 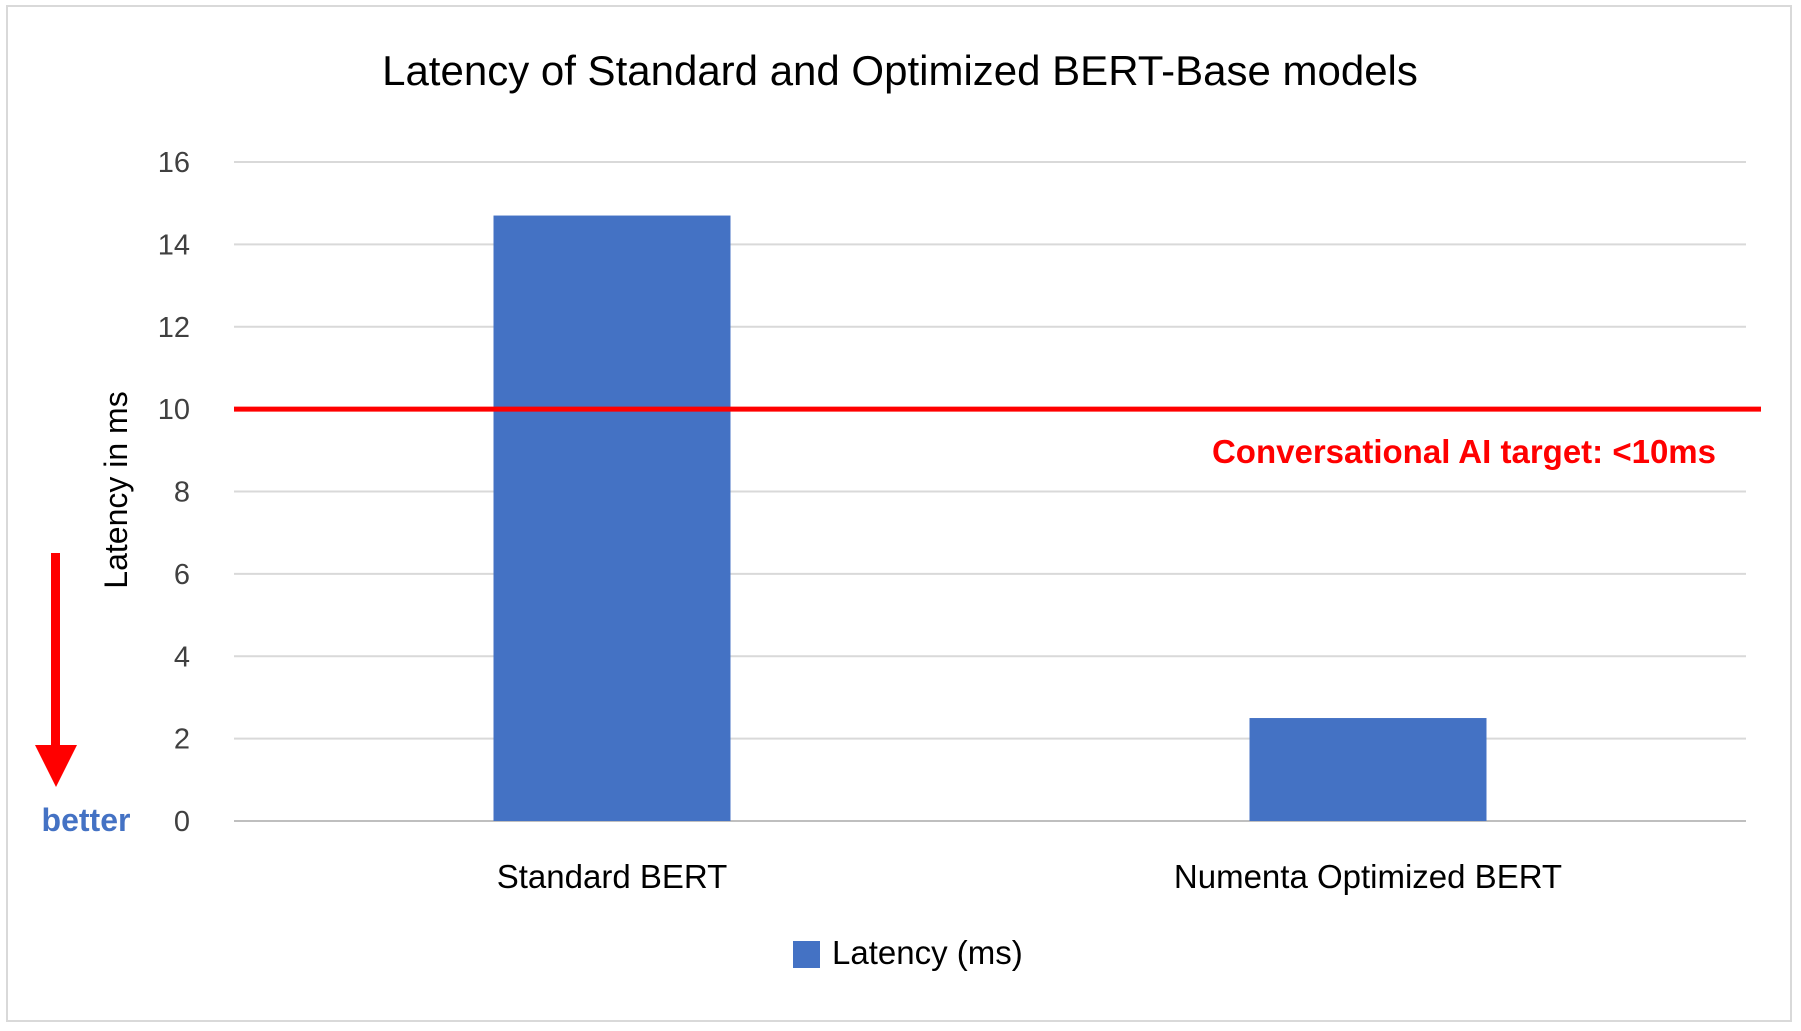 I want to click on legend-swatch, so click(x=806, y=954).